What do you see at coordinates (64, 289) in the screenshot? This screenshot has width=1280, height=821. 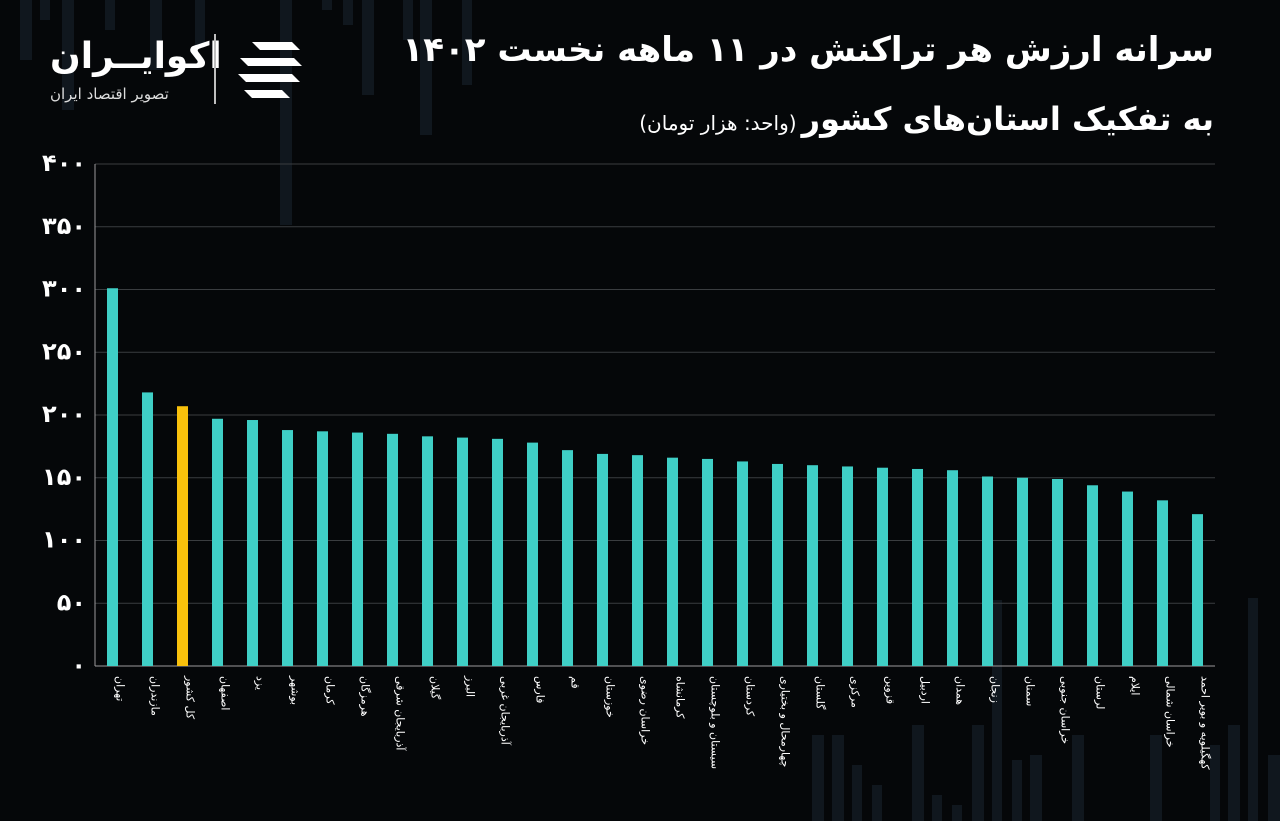 I see `y-tick-label: ۳۰۰` at bounding box center [64, 289].